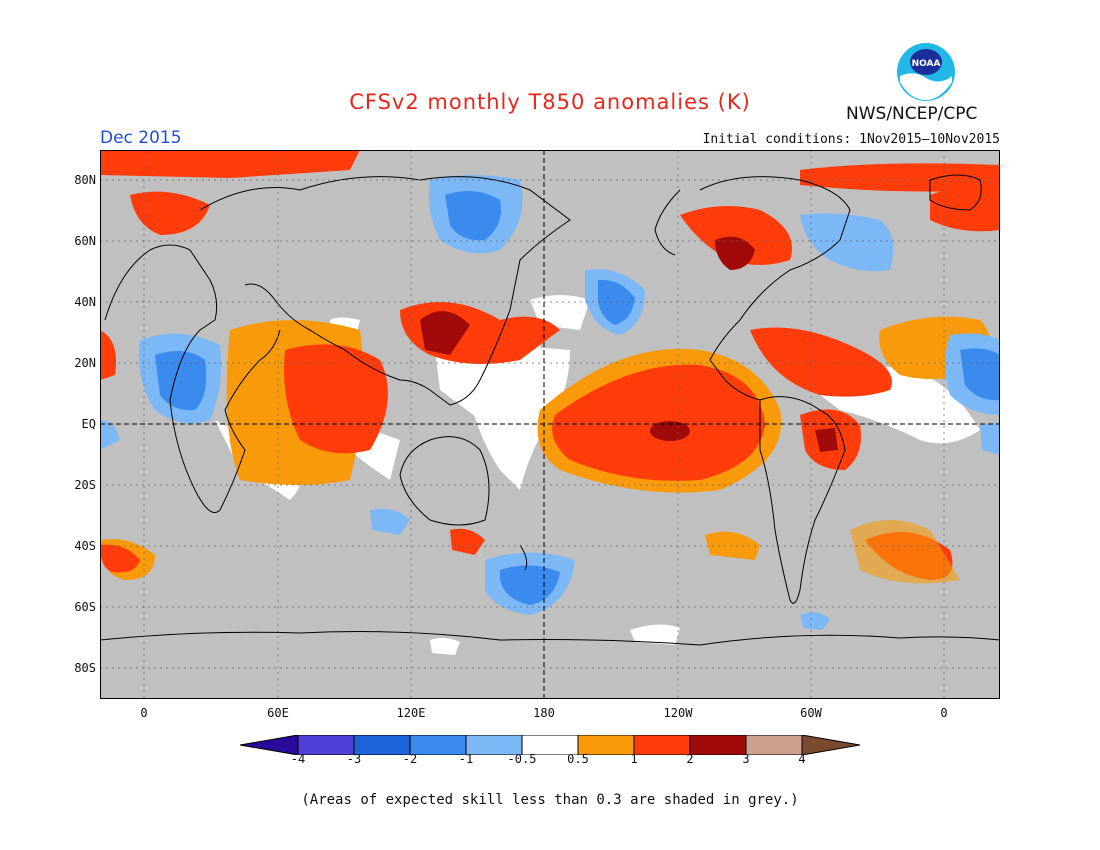 The height and width of the screenshot is (850, 1100). What do you see at coordinates (141, 138) in the screenshot?
I see `forecast-period: Dec 2015` at bounding box center [141, 138].